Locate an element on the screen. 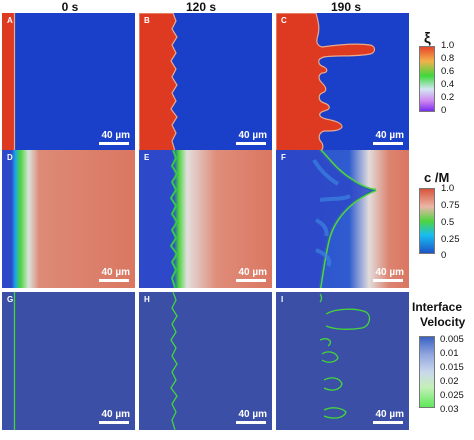 Image resolution: width=474 pixels, height=440 pixels. column-title-120s: 120 s is located at coordinates (201, 7).